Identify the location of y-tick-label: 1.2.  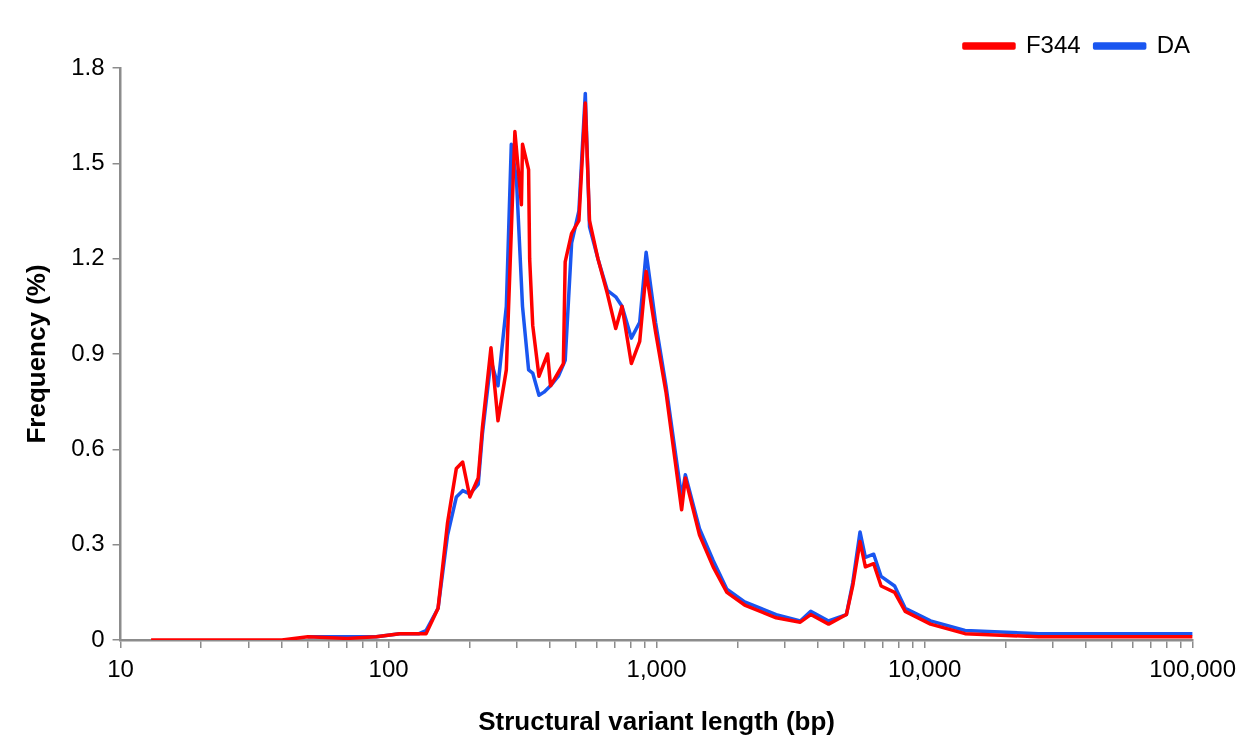
(88, 257).